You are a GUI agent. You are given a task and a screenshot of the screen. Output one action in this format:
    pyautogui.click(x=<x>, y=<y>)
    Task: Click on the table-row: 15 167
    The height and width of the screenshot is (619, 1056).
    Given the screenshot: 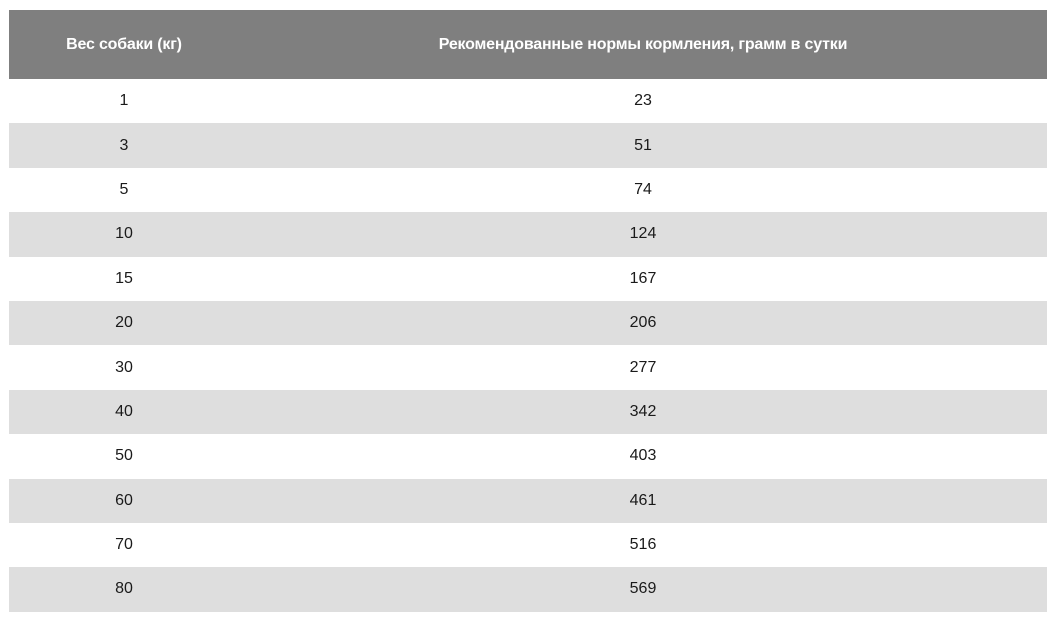 What is the action you would take?
    pyautogui.click(x=528, y=279)
    